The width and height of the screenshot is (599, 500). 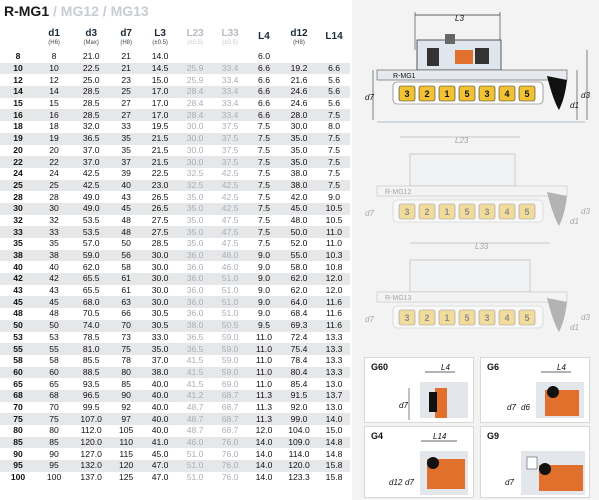 I want to click on table-cell: 28.4, so click(x=195, y=92).